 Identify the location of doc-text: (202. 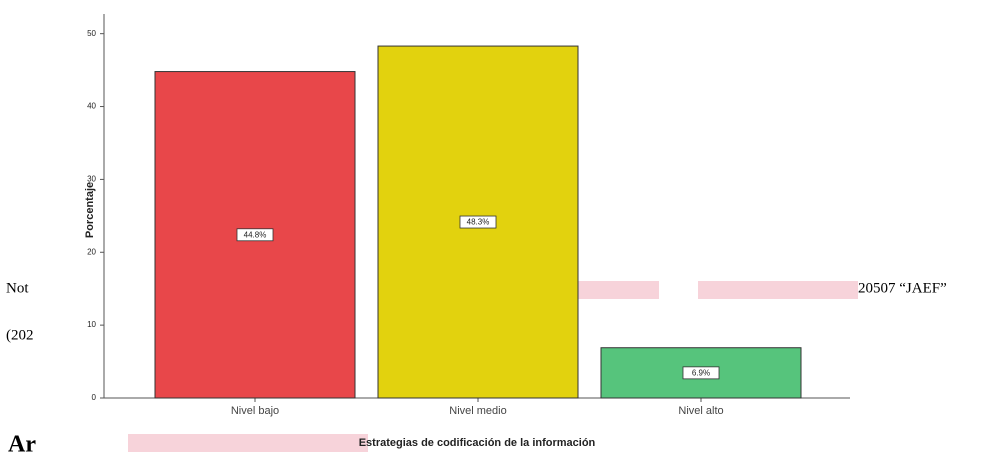
(20, 335).